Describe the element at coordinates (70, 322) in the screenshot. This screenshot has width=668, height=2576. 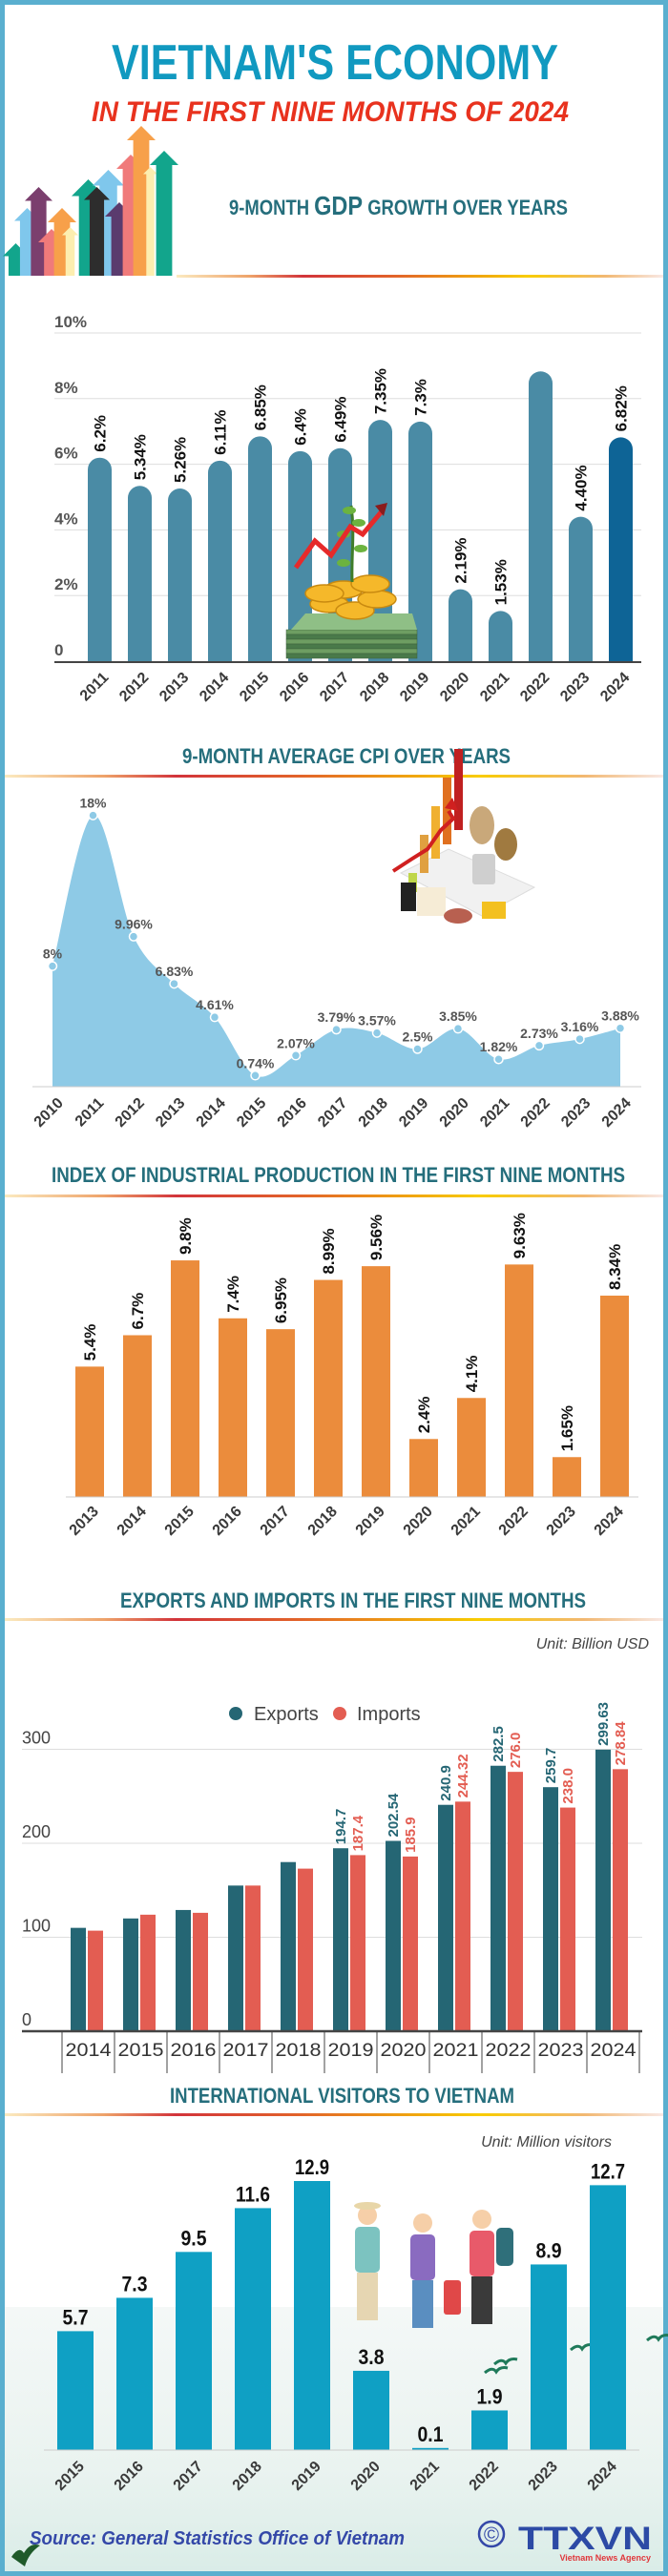
I see `y-tick-label: 10%` at that location.